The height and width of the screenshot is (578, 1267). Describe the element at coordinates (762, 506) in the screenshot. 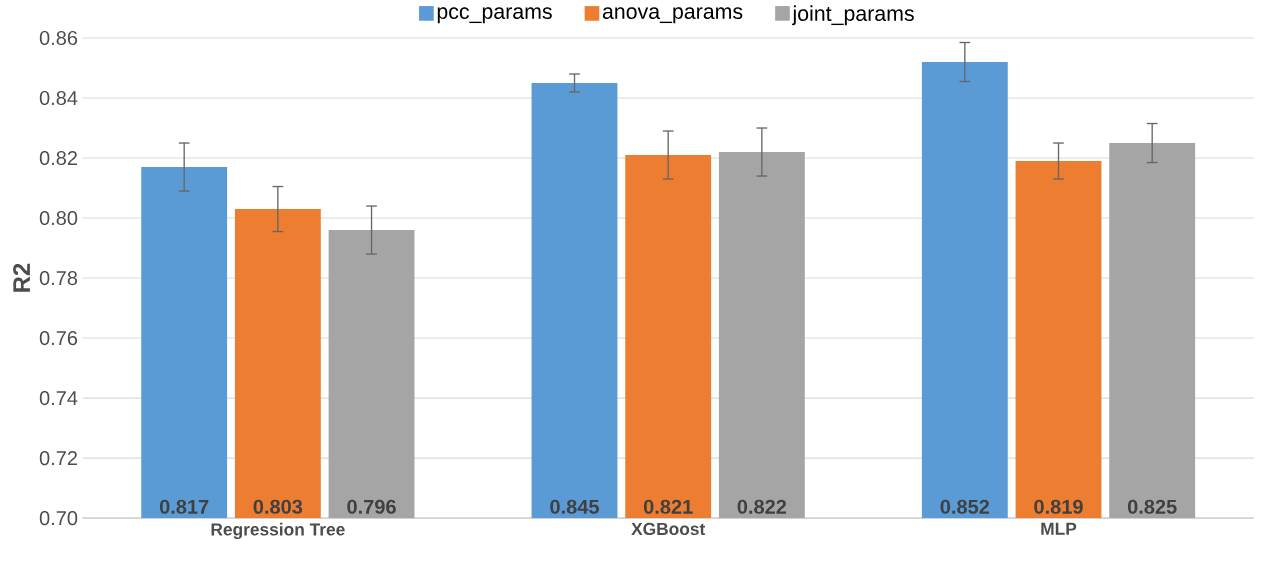

I see `data-label: 0.822` at that location.